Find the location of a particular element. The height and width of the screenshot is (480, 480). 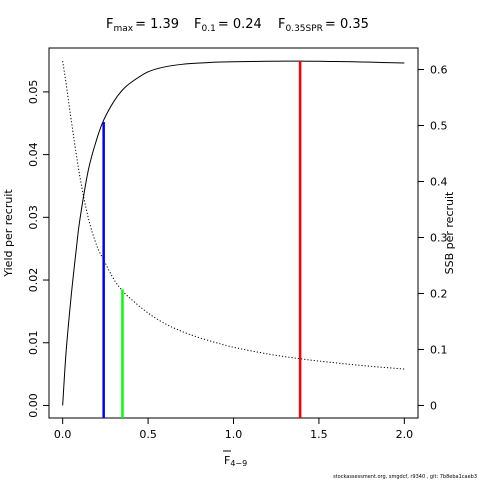

y-axis-left: 0.00 0.01 0.02 0.03 0.04 0.05 is located at coordinates (38, 249).